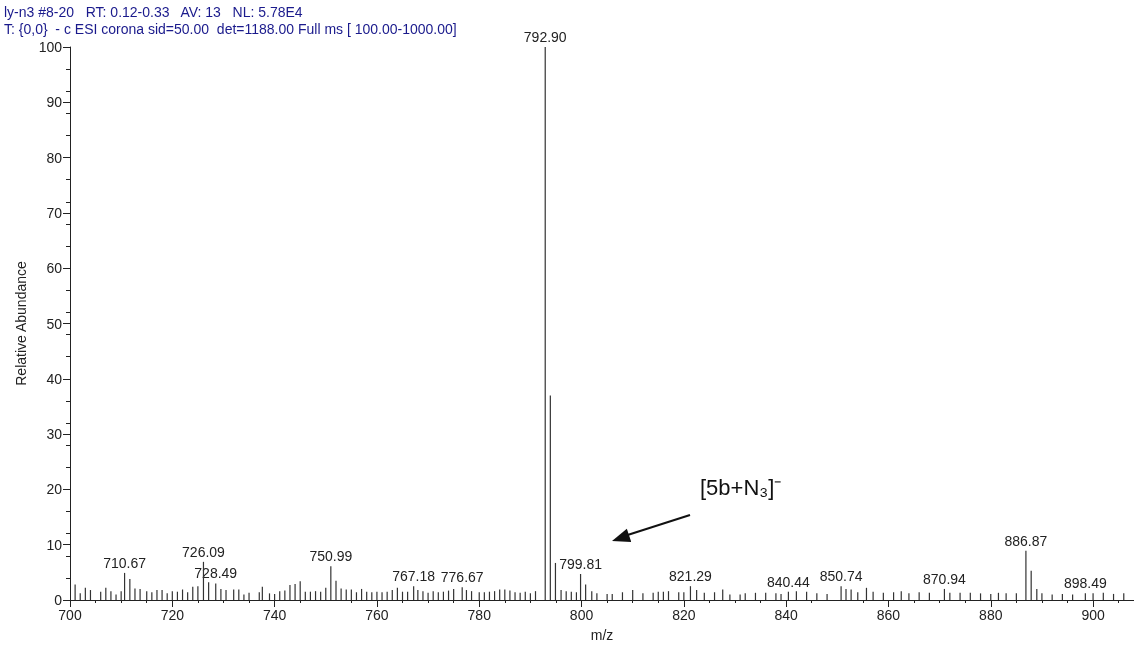 This screenshot has width=1134, height=655. I want to click on y-tick-label: 30, so click(54, 434).